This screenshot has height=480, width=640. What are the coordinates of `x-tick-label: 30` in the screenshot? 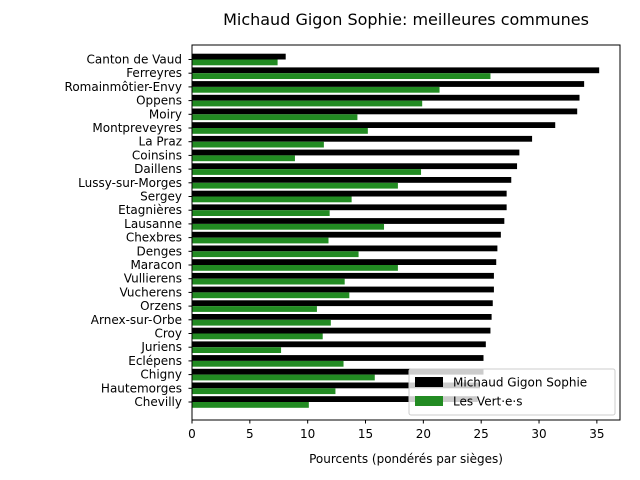 It's located at (538, 434).